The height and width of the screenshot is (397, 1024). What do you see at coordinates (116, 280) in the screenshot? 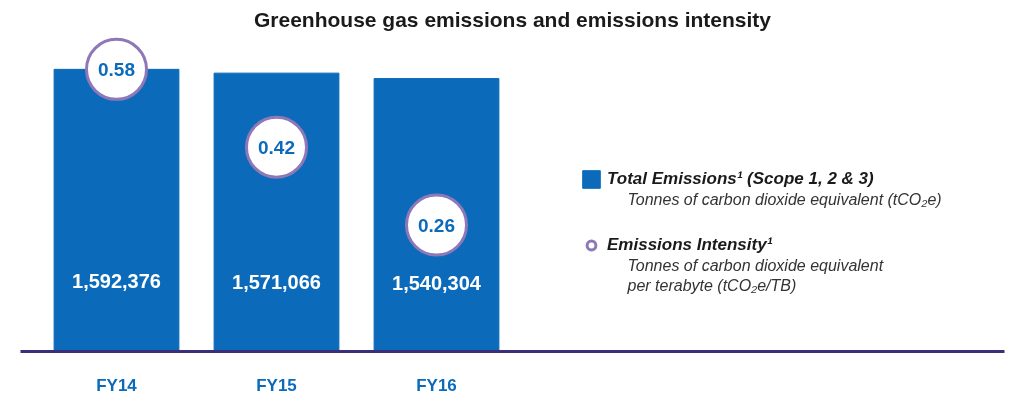
I see `data-label: 1,592,376` at bounding box center [116, 280].